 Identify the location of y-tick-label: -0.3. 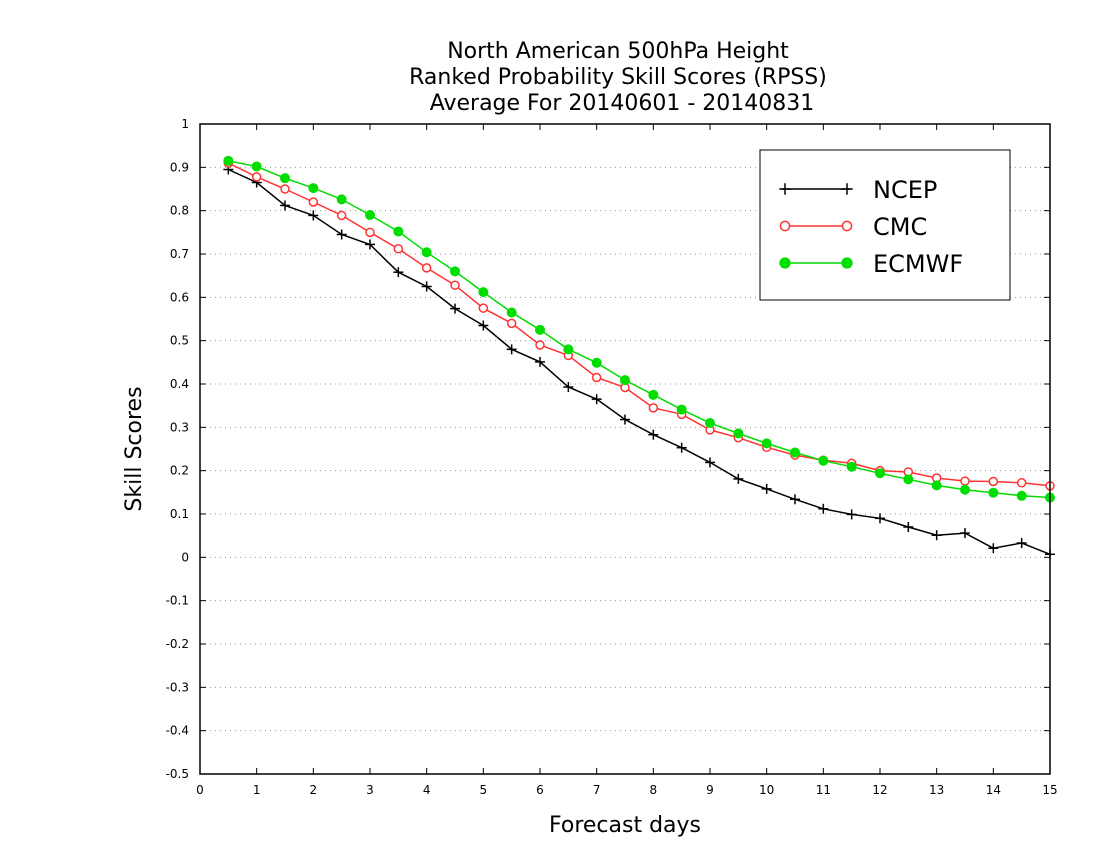
(177, 687).